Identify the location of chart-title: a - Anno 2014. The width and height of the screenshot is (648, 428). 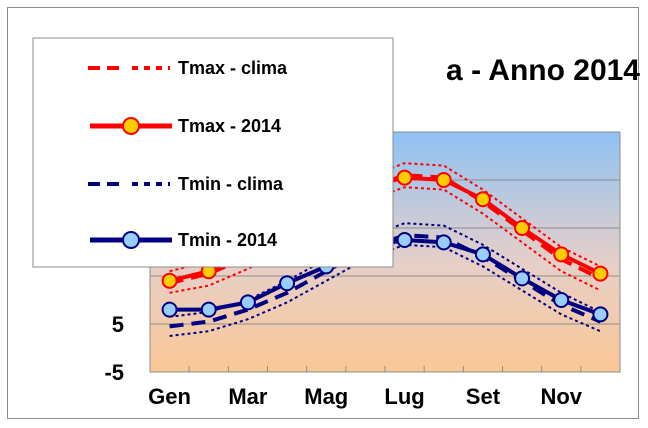
(543, 70).